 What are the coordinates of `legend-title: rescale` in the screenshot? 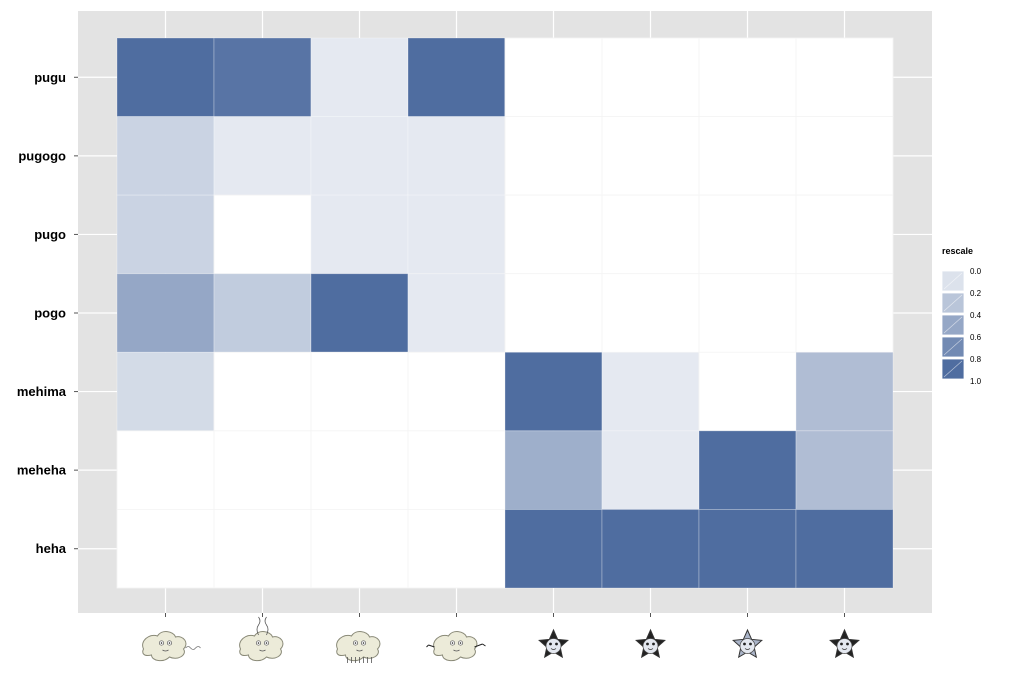 It's located at (957, 251).